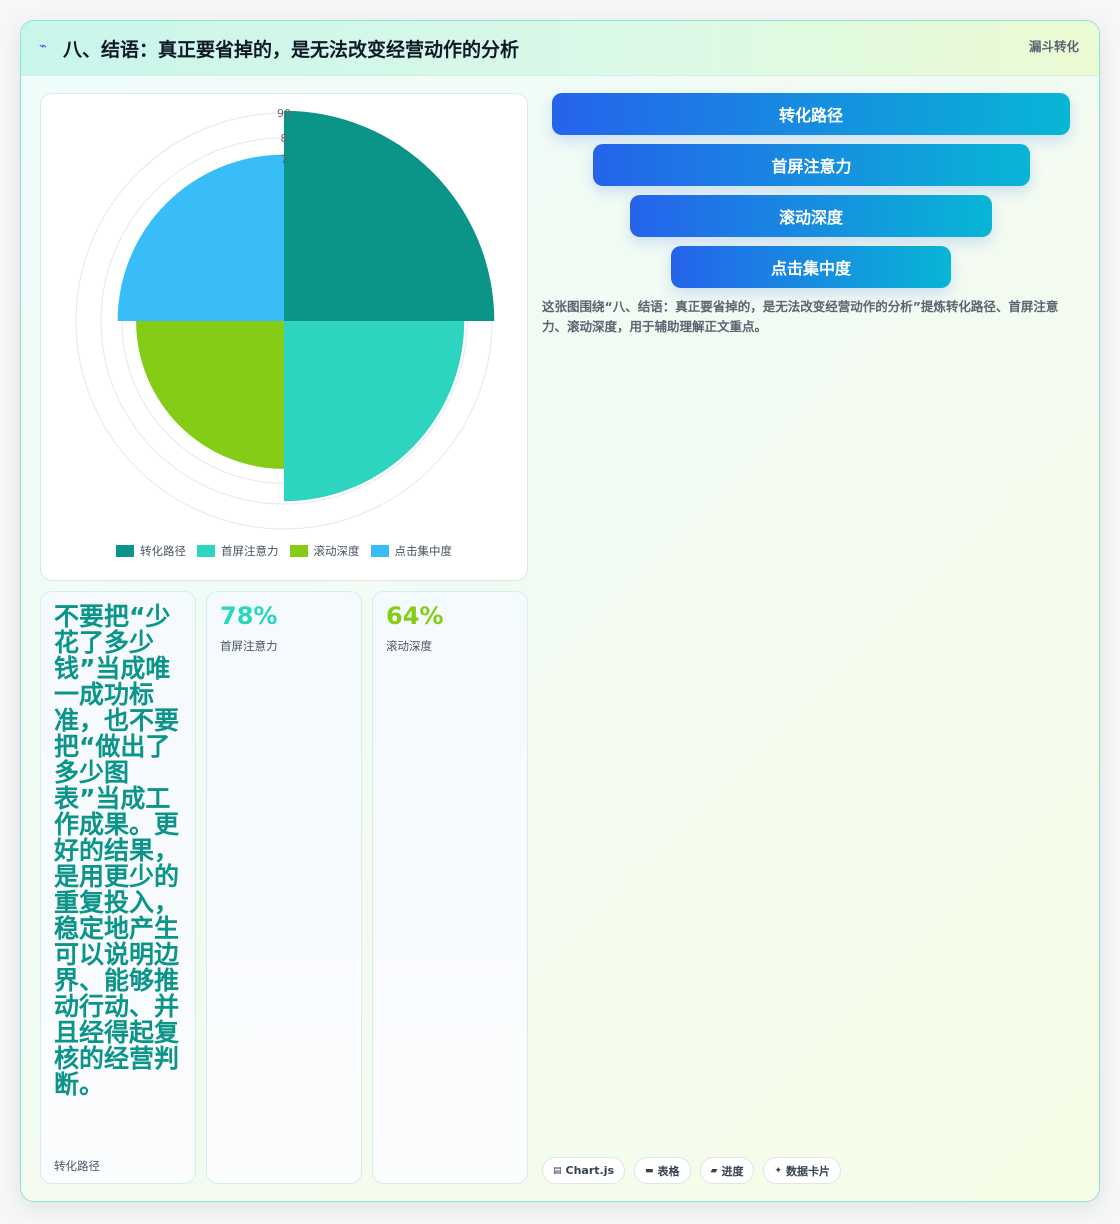 The image size is (1120, 1224). Describe the element at coordinates (649, 1170) in the screenshot. I see `table-icon: ▬` at that location.